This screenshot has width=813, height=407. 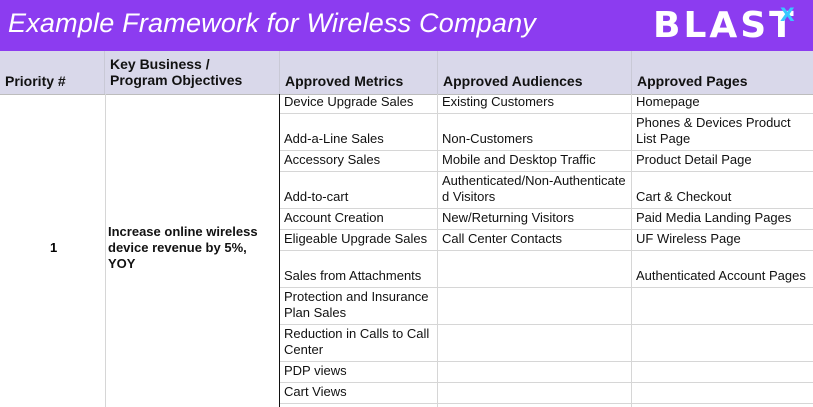 I want to click on page-cell: UF Wireless Page, so click(x=722, y=240).